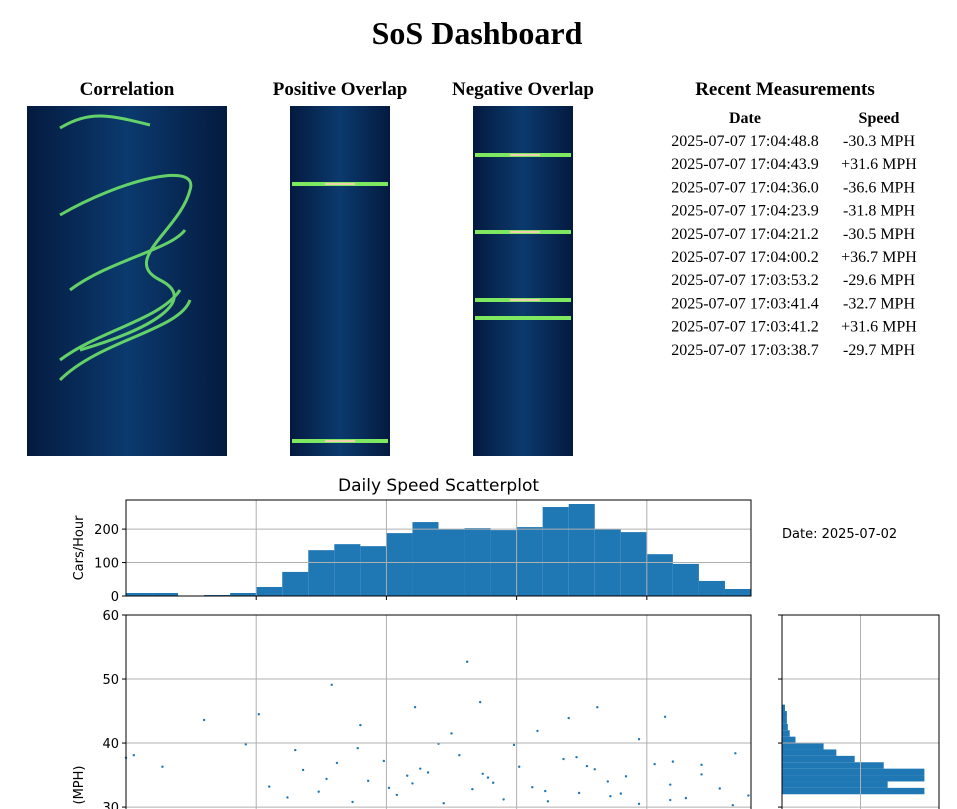  I want to click on table-cell: 2025-07-07 17:03:53.2, so click(745, 280).